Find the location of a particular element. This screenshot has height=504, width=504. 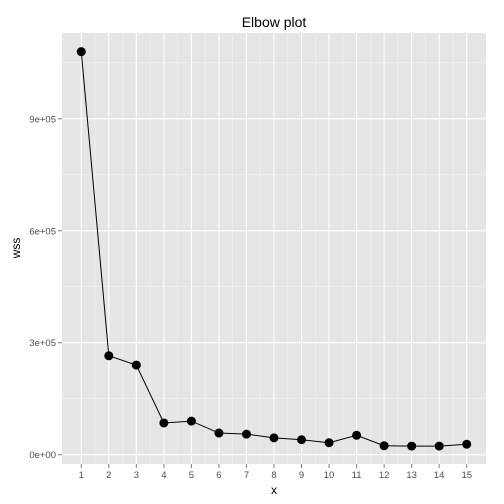

x-tick-label: 12 is located at coordinates (384, 475).